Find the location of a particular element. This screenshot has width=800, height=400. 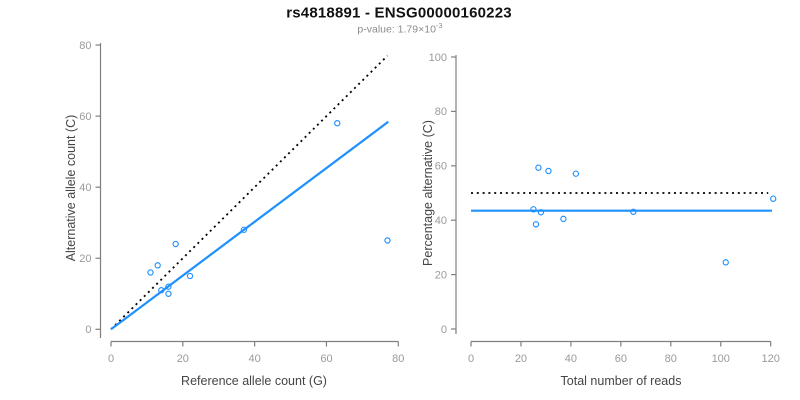

p-value-subtitle: p-value: 1.79×10-3 is located at coordinates (399, 28).